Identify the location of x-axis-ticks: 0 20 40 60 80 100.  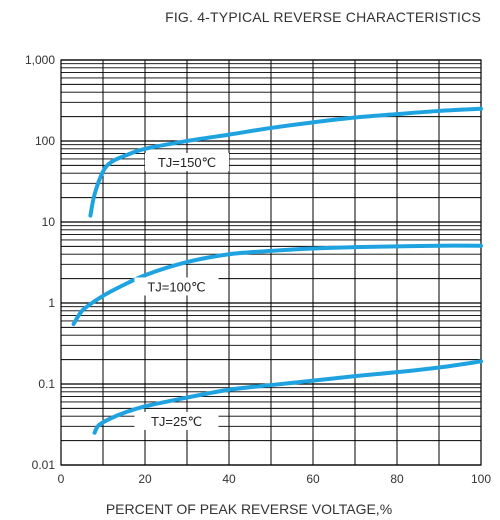
(275, 479).